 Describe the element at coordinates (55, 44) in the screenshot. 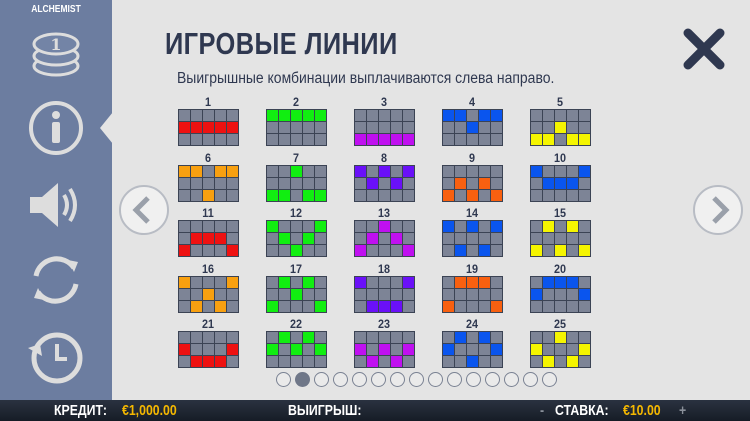

I see `svg-text: 1` at that location.